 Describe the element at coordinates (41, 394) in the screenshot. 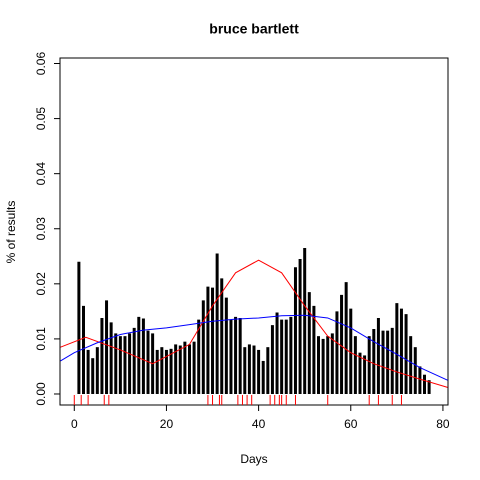

I see `y-tick-label: 0.00` at that location.